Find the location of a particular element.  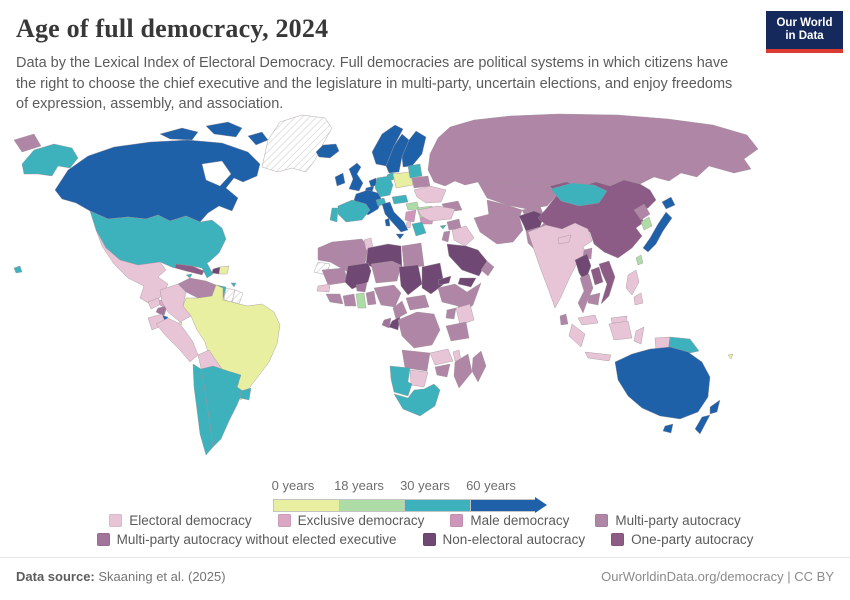

country-oman is located at coordinates (487, 268).